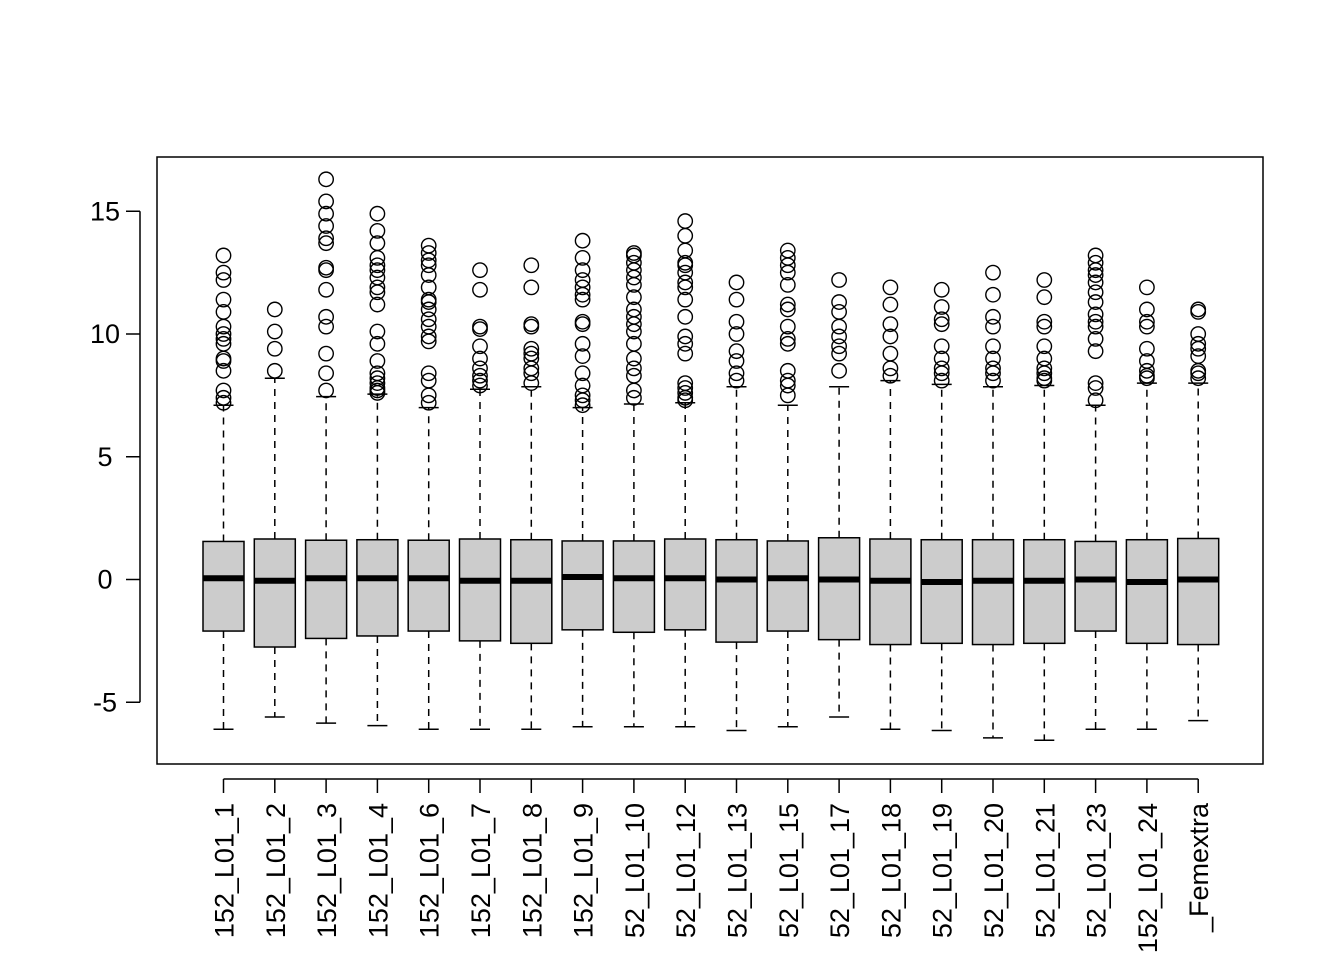 Image resolution: width=1344 pixels, height=960 pixels. What do you see at coordinates (105, 702) in the screenshot?
I see `y-tick-label: -5` at bounding box center [105, 702].